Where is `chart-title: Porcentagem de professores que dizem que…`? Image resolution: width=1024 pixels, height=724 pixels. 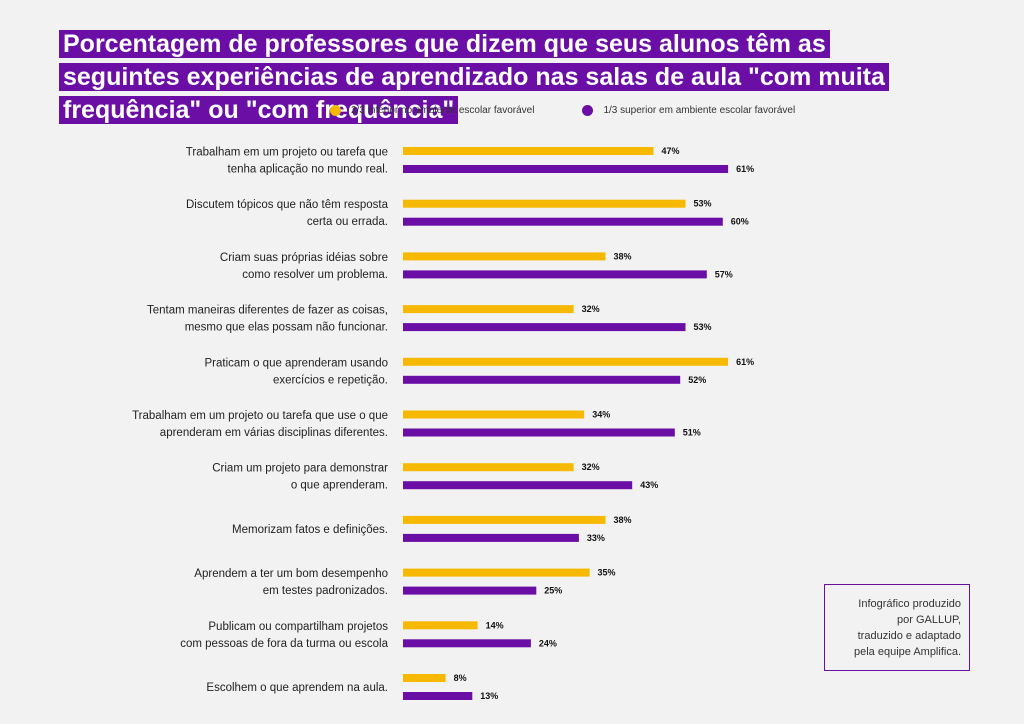 chart-title: Porcentagem de professores que dizem que… is located at coordinates (494, 77).